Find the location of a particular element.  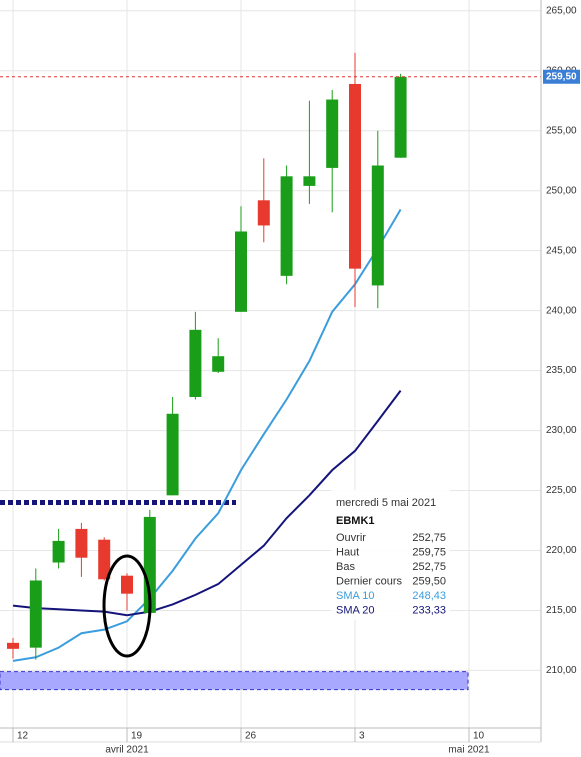

y-tick-label: 220,00 is located at coordinates (561, 550).